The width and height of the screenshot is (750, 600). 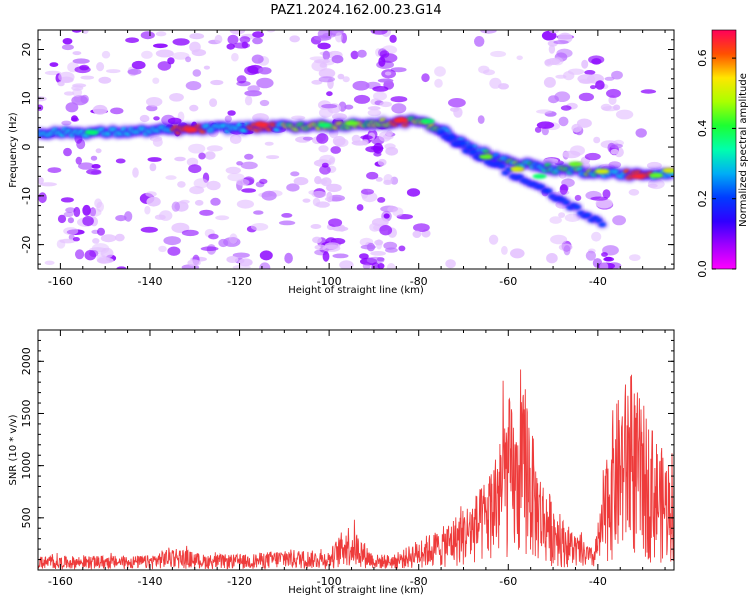 I want to click on snr-y-axis-label: SNR (10 * v/v), so click(x=13, y=449).